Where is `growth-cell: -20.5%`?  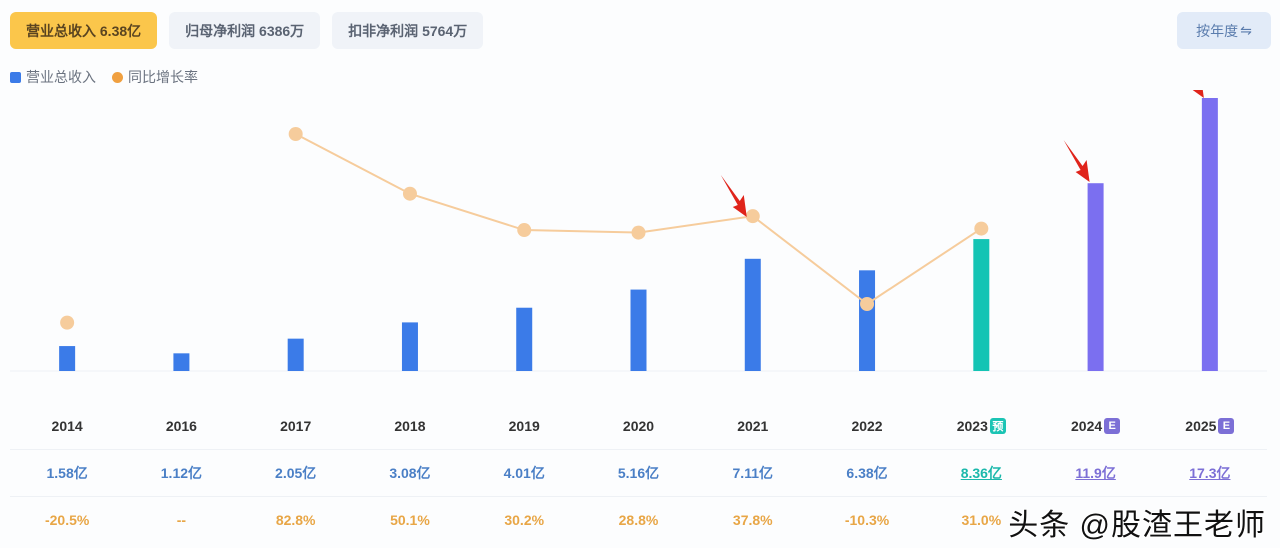
growth-cell: -20.5% is located at coordinates (67, 519).